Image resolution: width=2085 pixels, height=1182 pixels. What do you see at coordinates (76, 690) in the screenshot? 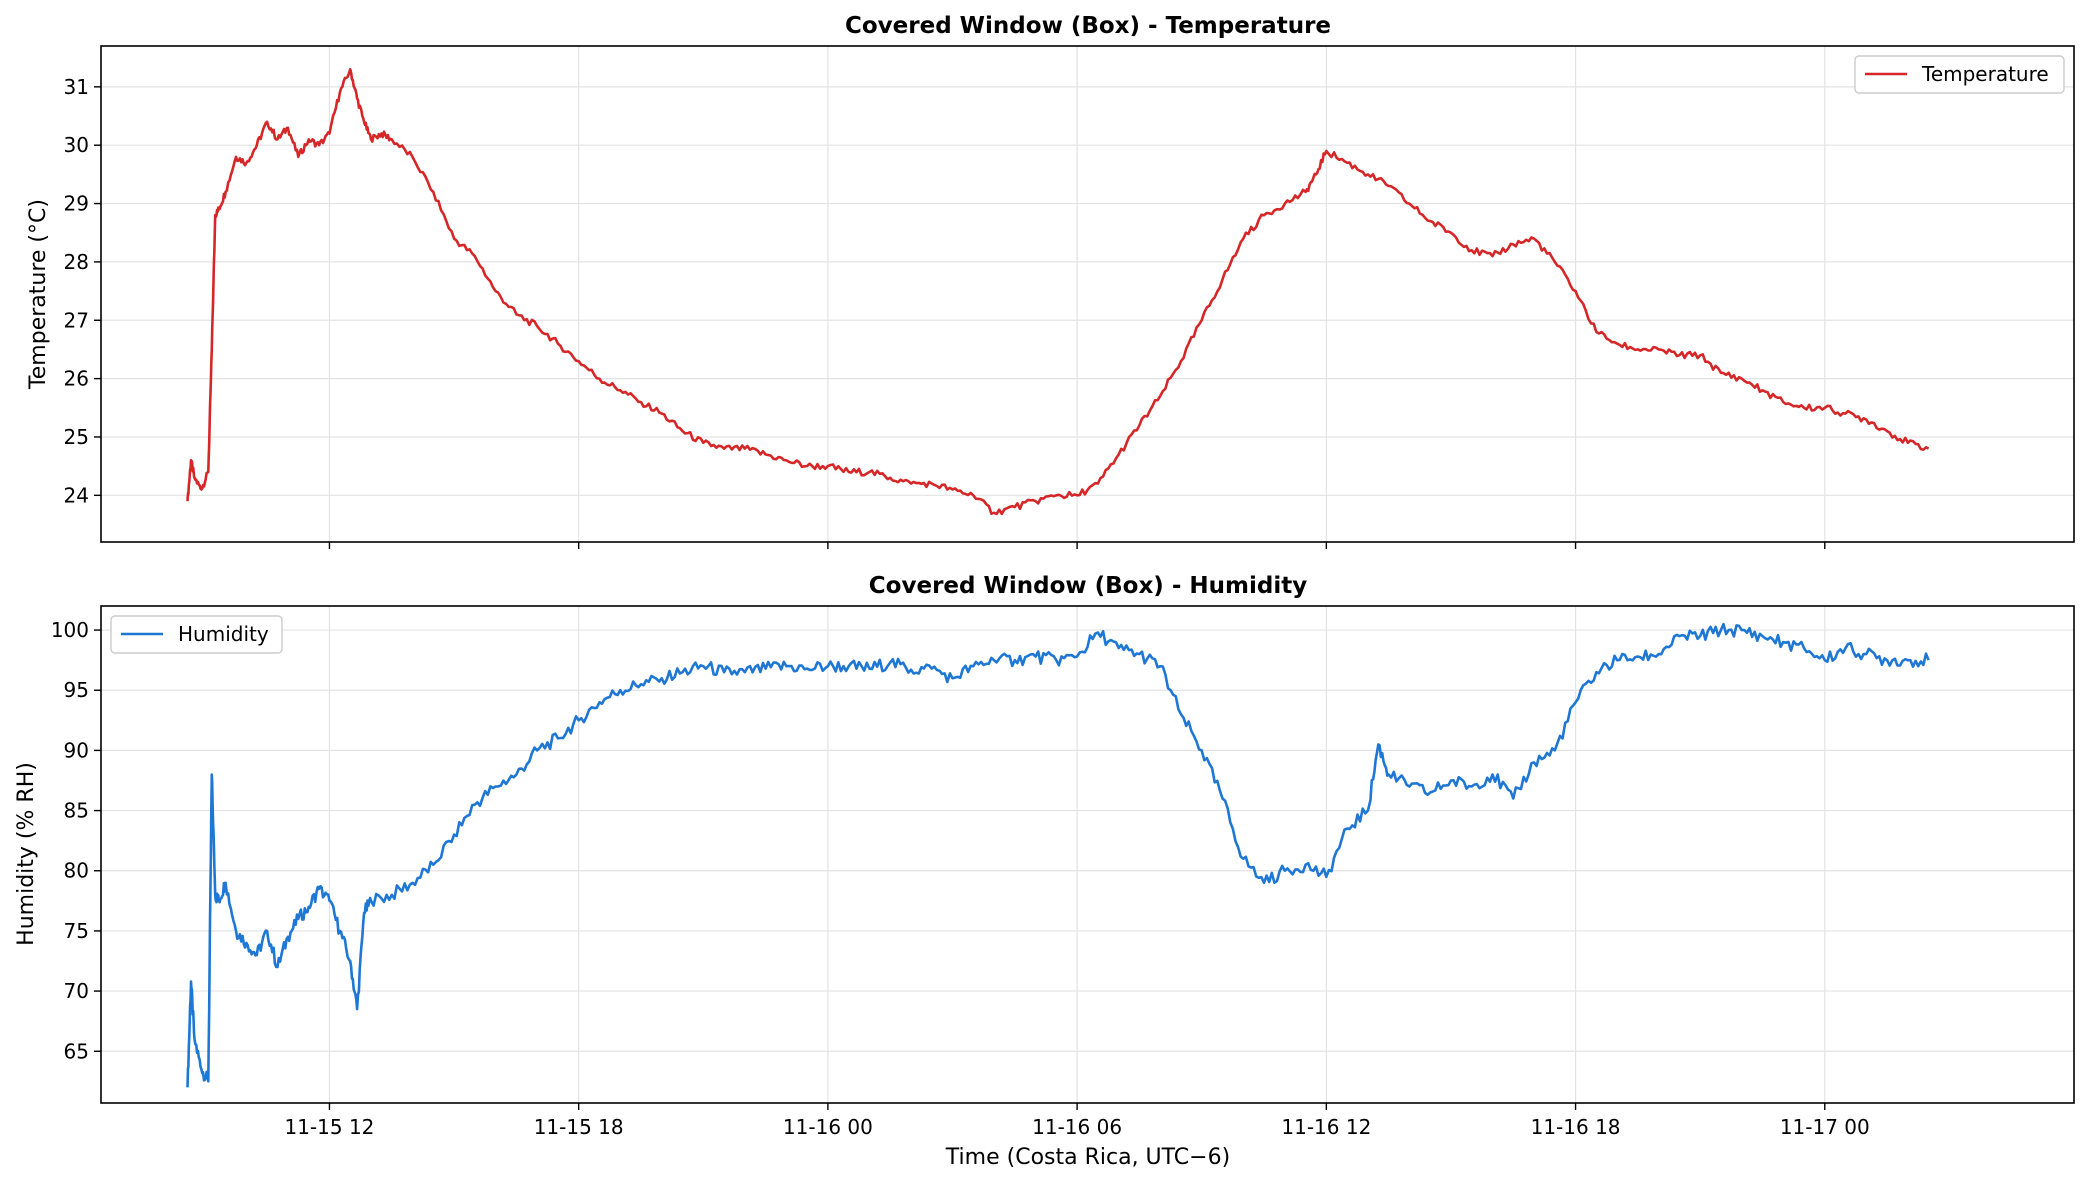
I see `y-tick-label: 95` at bounding box center [76, 690].